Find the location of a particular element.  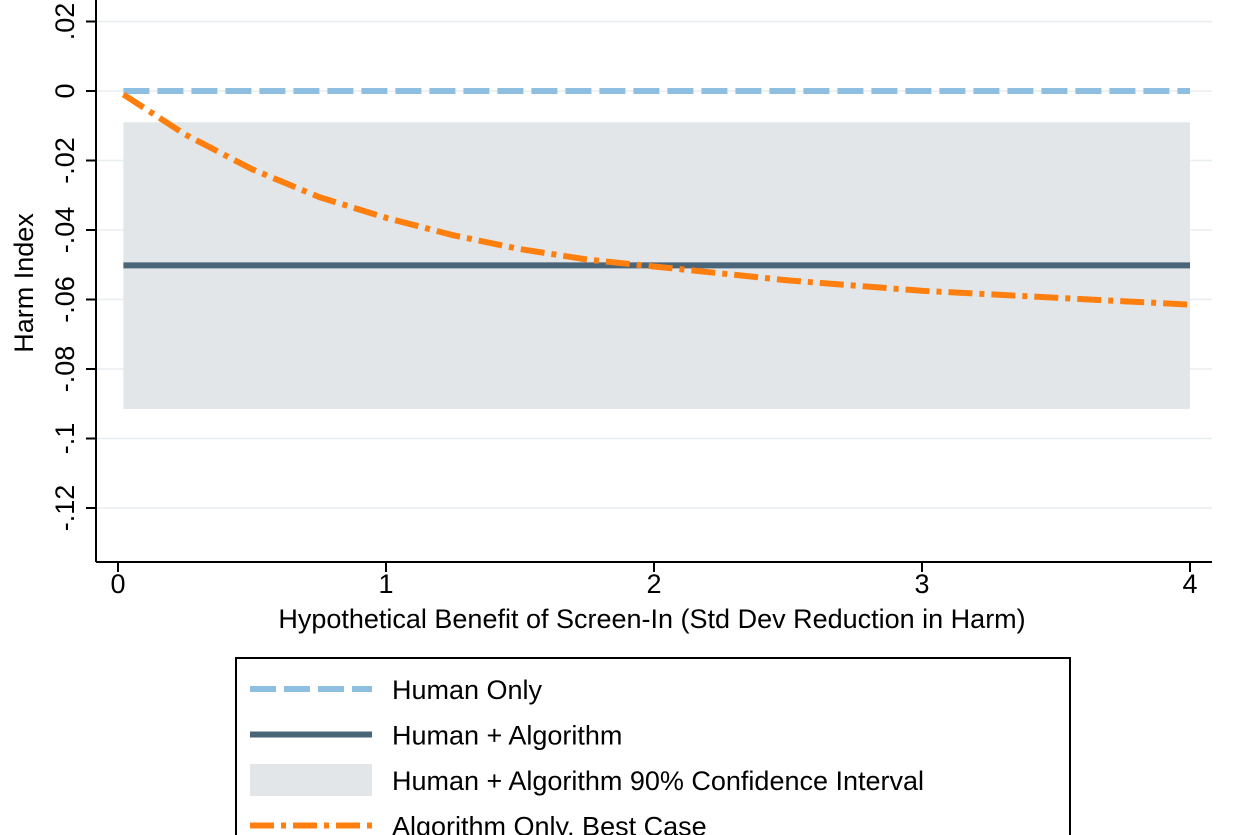

y-tick-label: -.08 is located at coordinates (65, 369).